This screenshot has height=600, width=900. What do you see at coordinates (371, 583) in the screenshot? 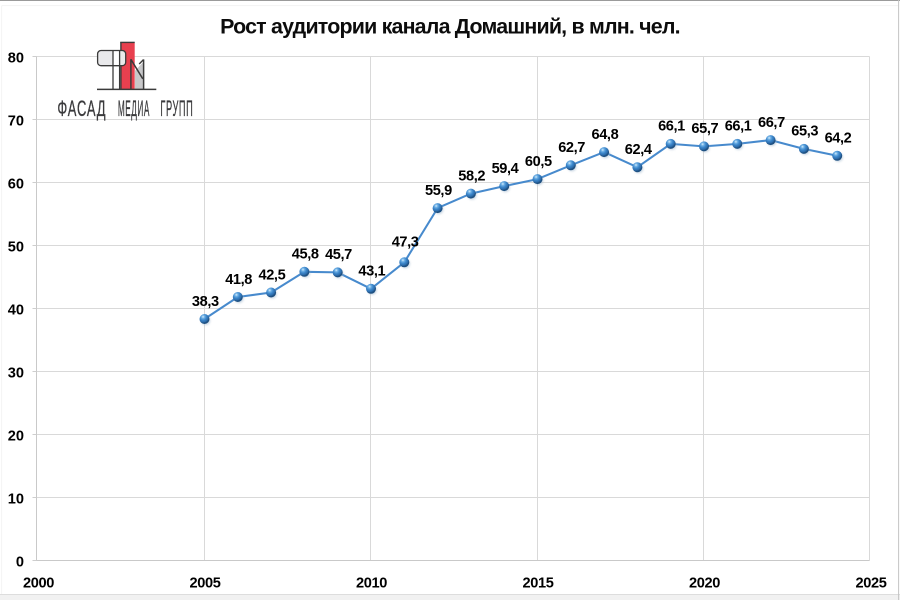
I see `svg-text: 2010` at bounding box center [371, 583].